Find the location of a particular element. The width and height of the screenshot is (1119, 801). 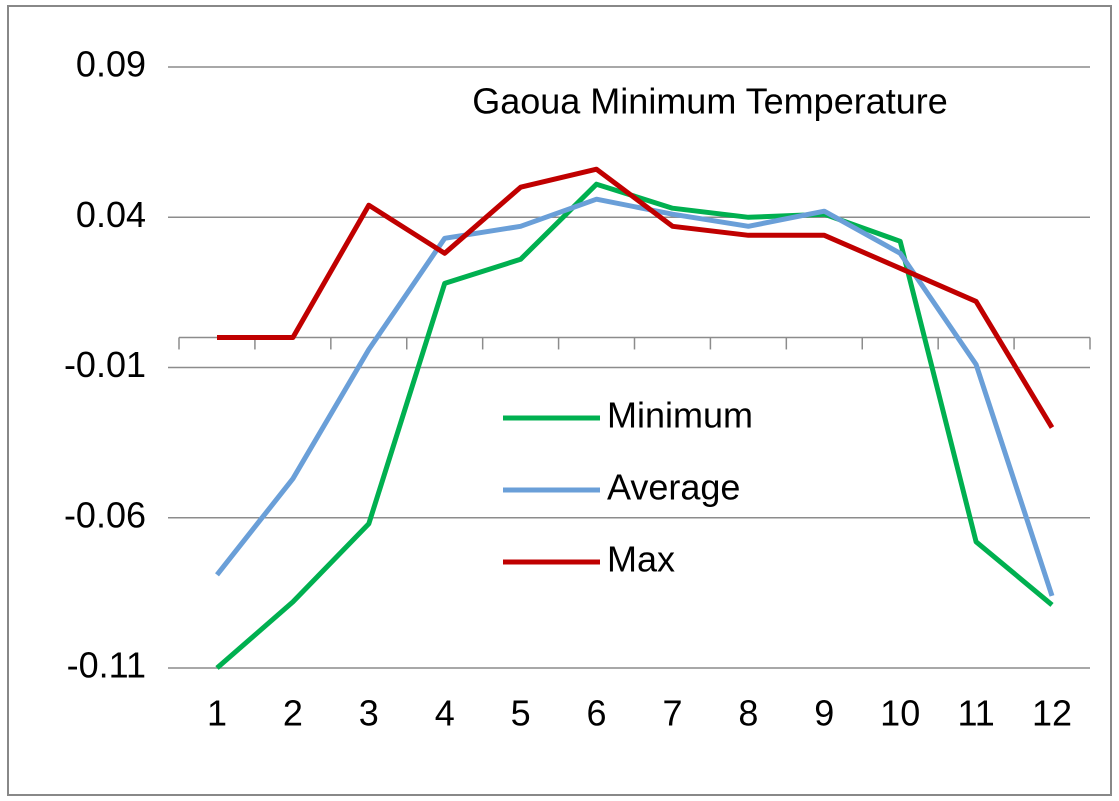

chart-title: Gaoua Minimum Temperature is located at coordinates (710, 101).